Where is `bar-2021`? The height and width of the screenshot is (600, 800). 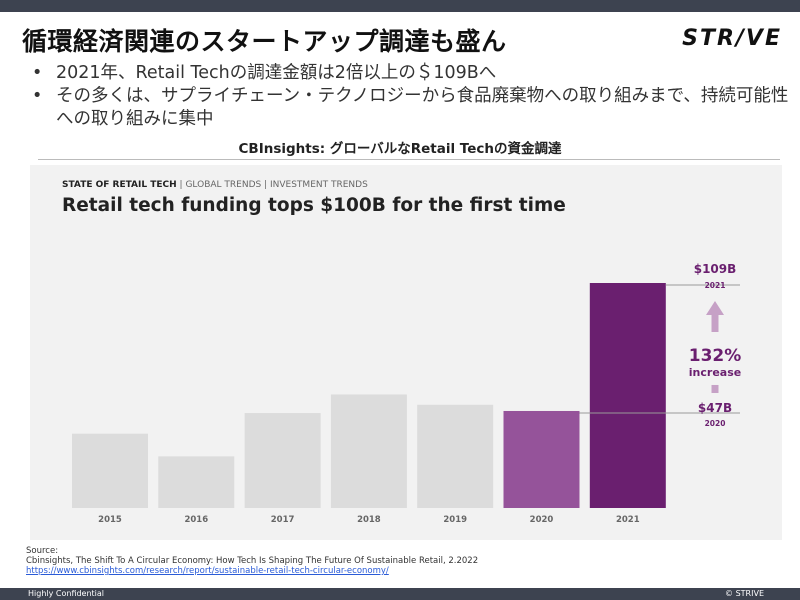
bar-2021 is located at coordinates (627, 395).